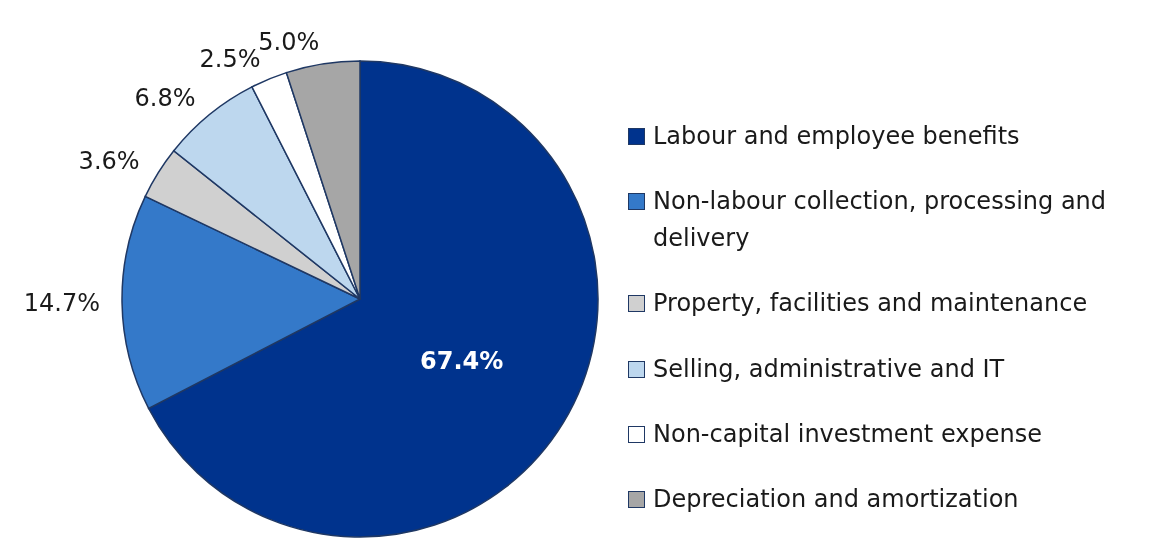 The image size is (1172, 539). What do you see at coordinates (62, 303) in the screenshot?
I see `data-label: 14.7%` at bounding box center [62, 303].